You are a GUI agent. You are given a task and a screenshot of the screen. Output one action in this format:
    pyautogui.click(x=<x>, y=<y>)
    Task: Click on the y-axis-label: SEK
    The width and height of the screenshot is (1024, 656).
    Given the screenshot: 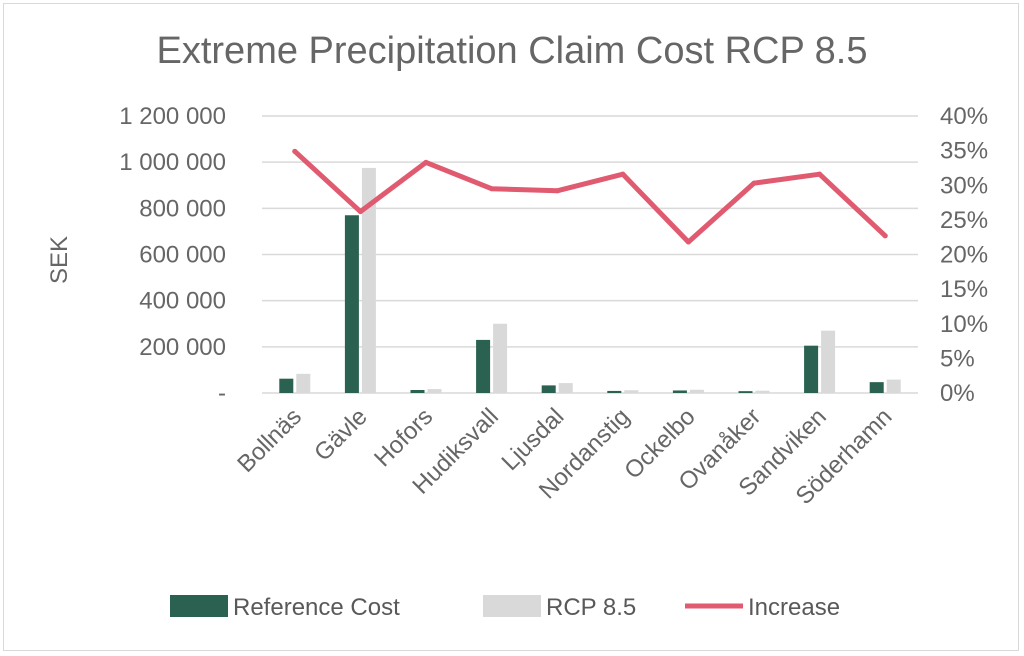 What is the action you would take?
    pyautogui.click(x=59, y=260)
    